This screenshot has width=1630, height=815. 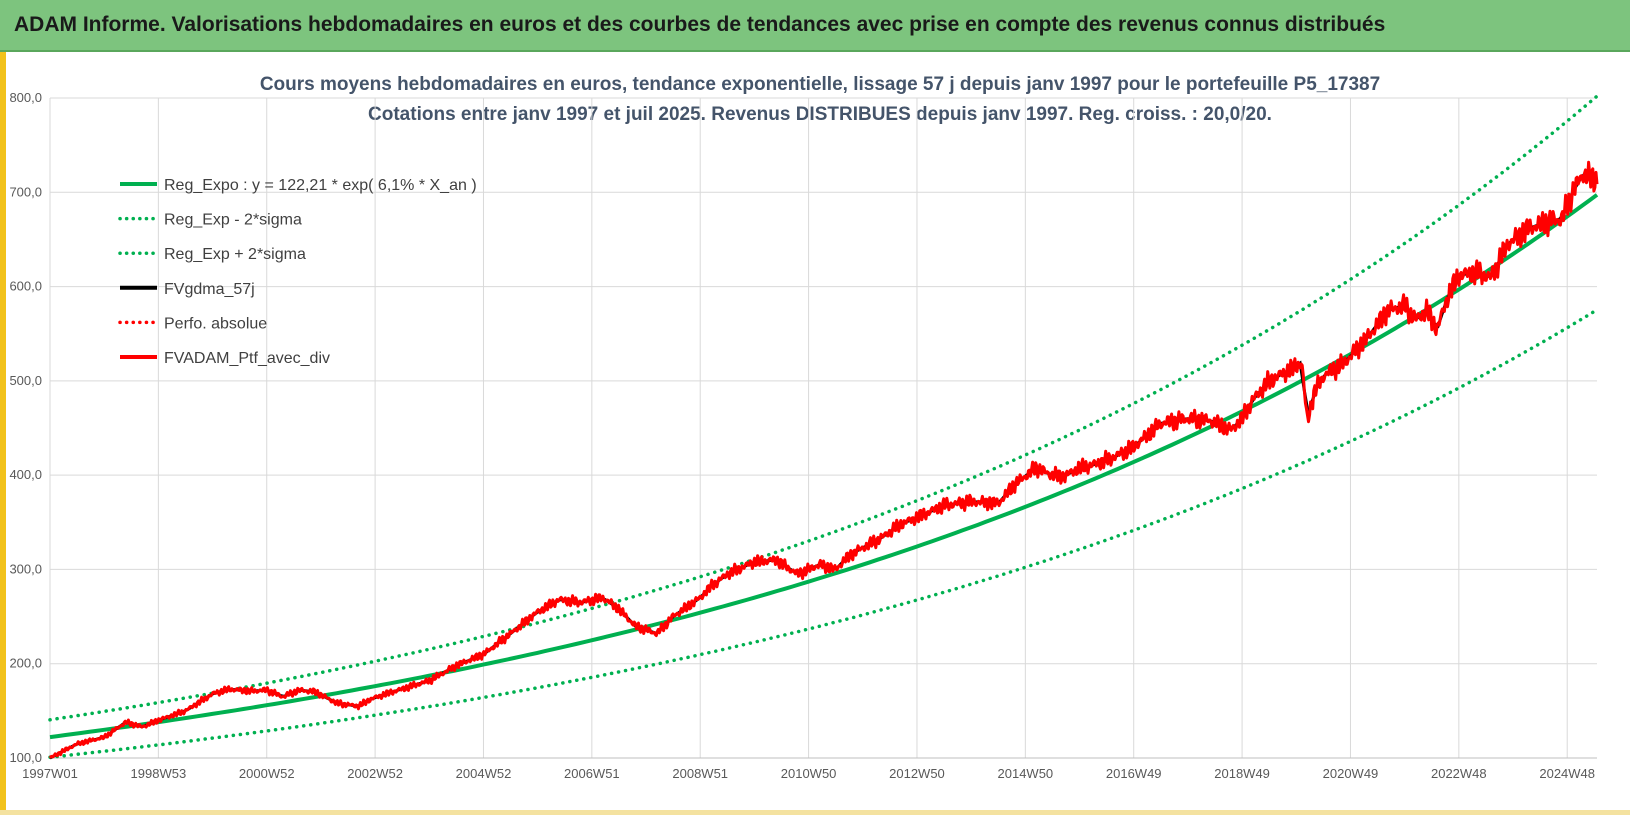 What do you see at coordinates (159, 773) in the screenshot?
I see `x-tick-label: 1998W53` at bounding box center [159, 773].